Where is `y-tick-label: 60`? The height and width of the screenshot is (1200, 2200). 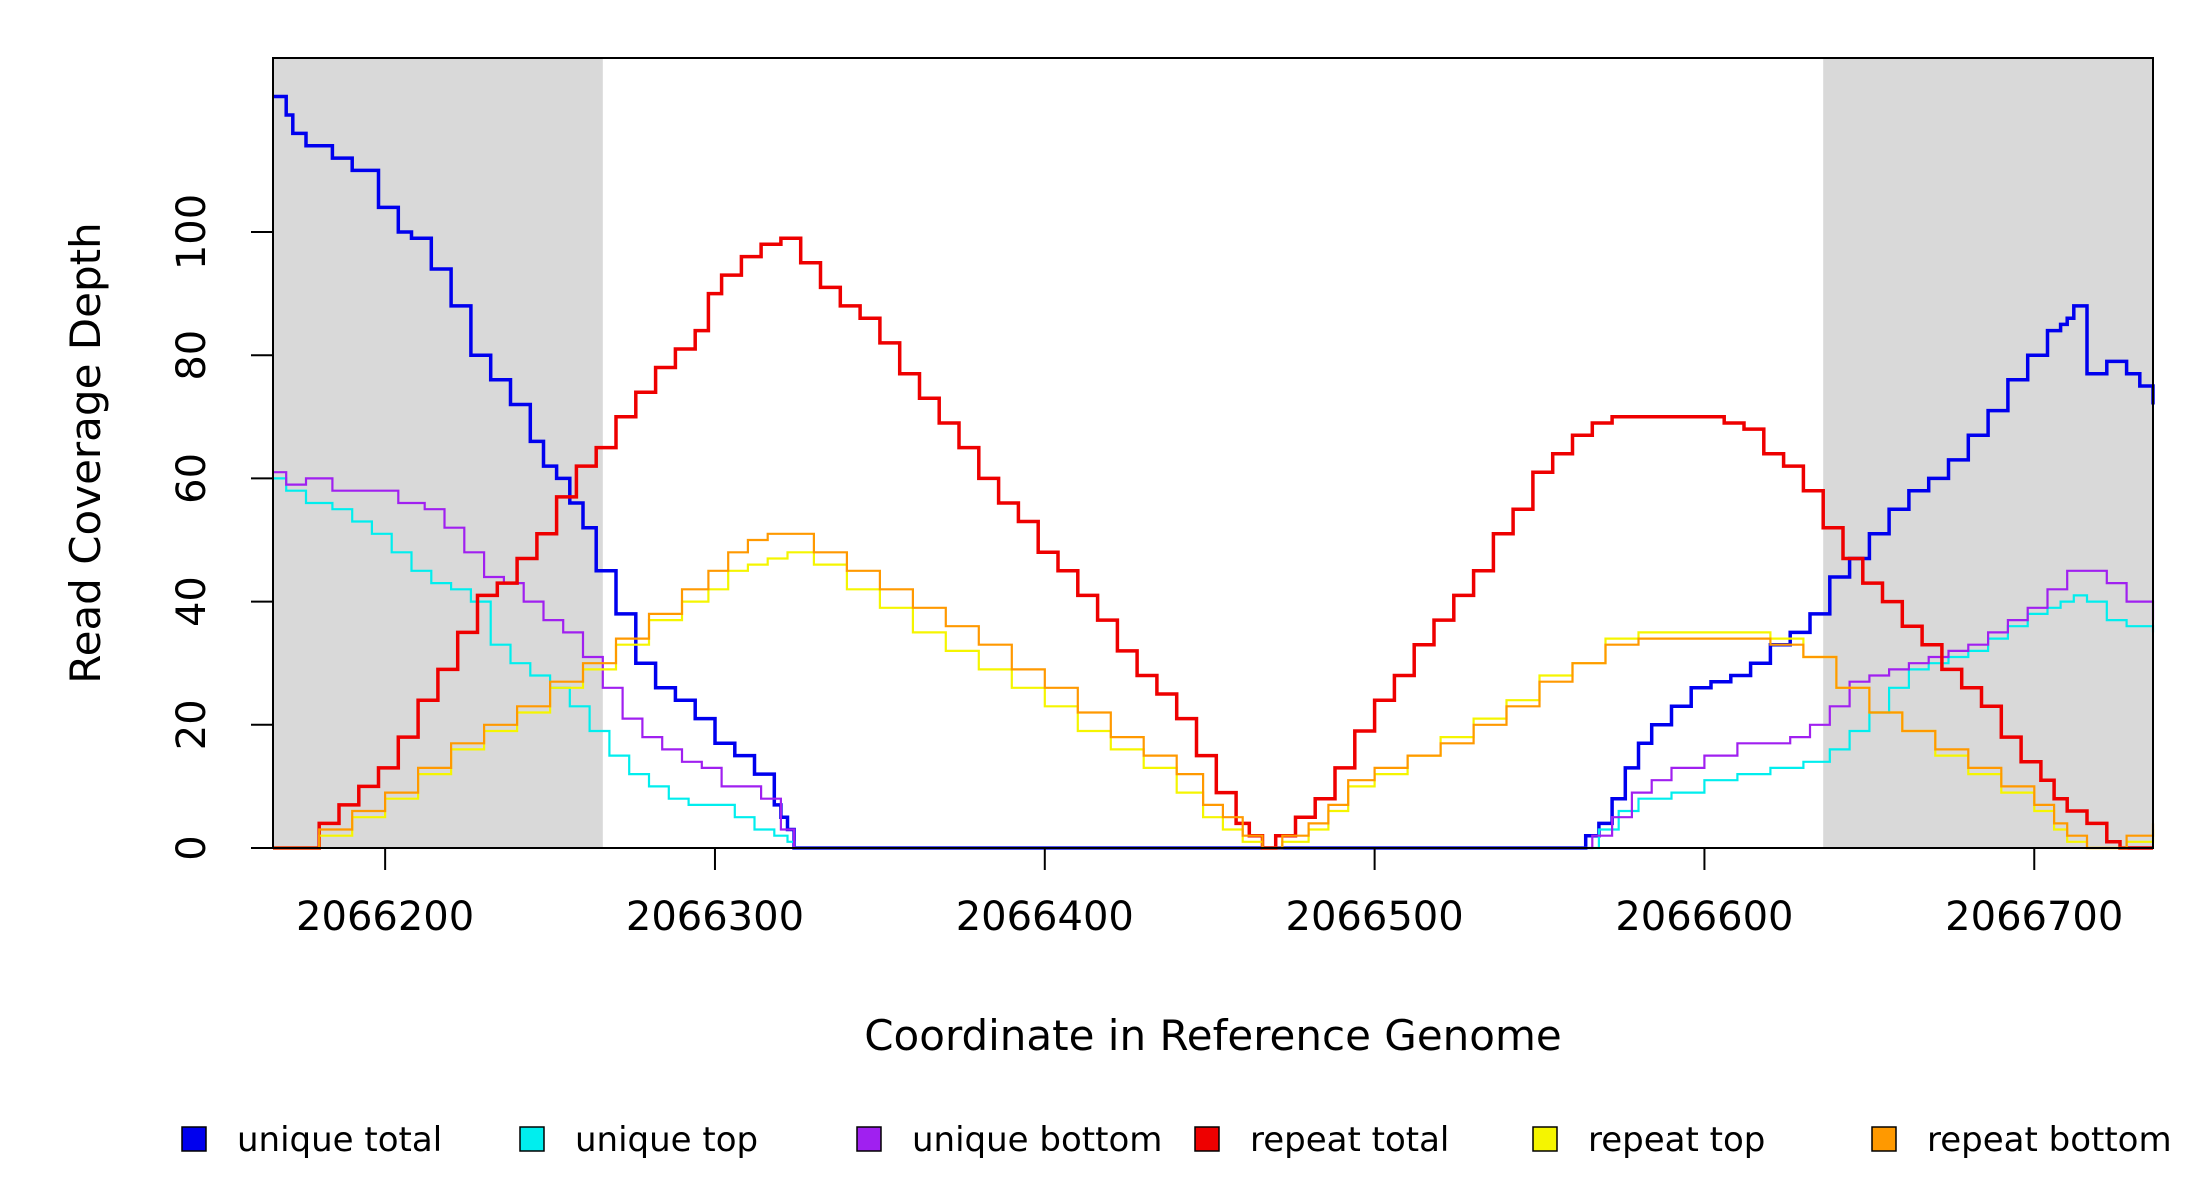 y-tick-label: 60 is located at coordinates (192, 478).